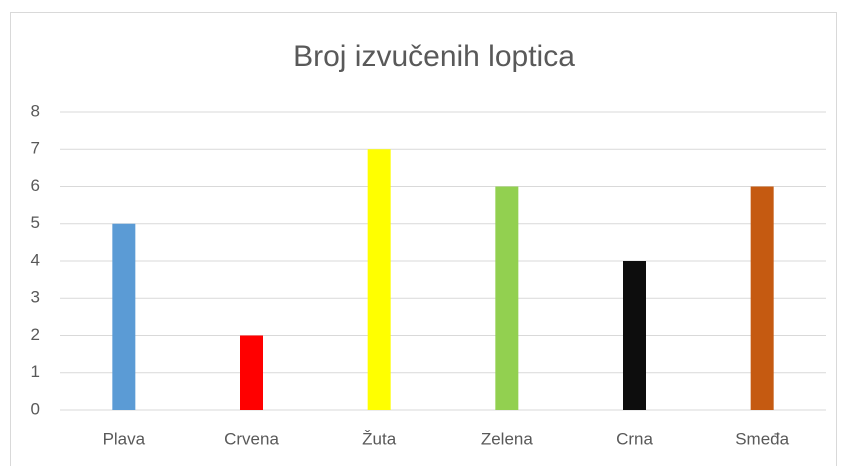 The width and height of the screenshot is (844, 466). What do you see at coordinates (124, 438) in the screenshot?
I see `x-tick-label: Plava` at bounding box center [124, 438].